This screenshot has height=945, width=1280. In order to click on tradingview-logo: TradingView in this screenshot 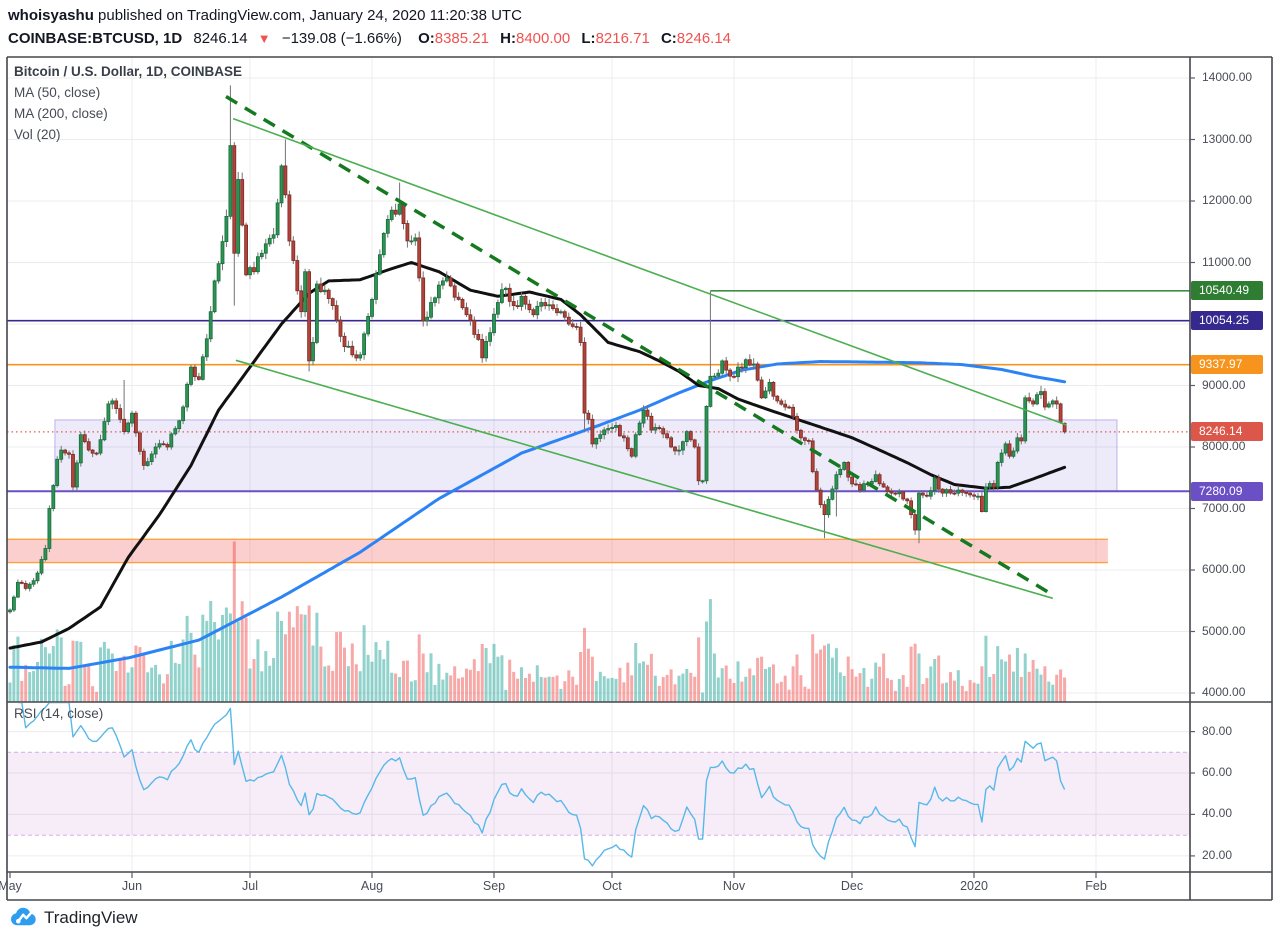, I will do `click(74, 917)`.